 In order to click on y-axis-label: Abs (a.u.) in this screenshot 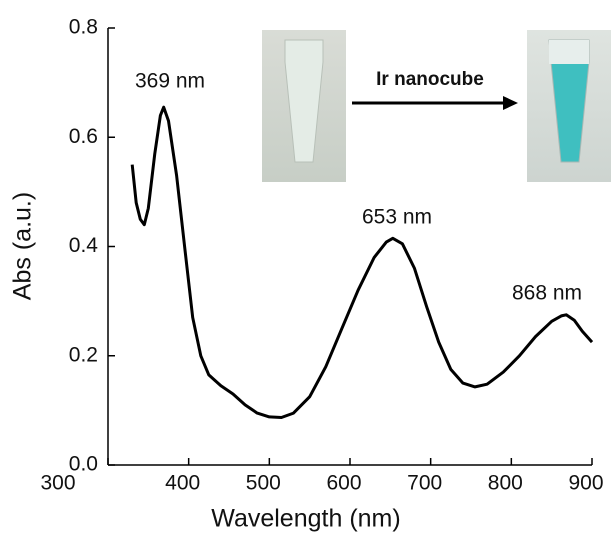, I will do `click(23, 246)`.